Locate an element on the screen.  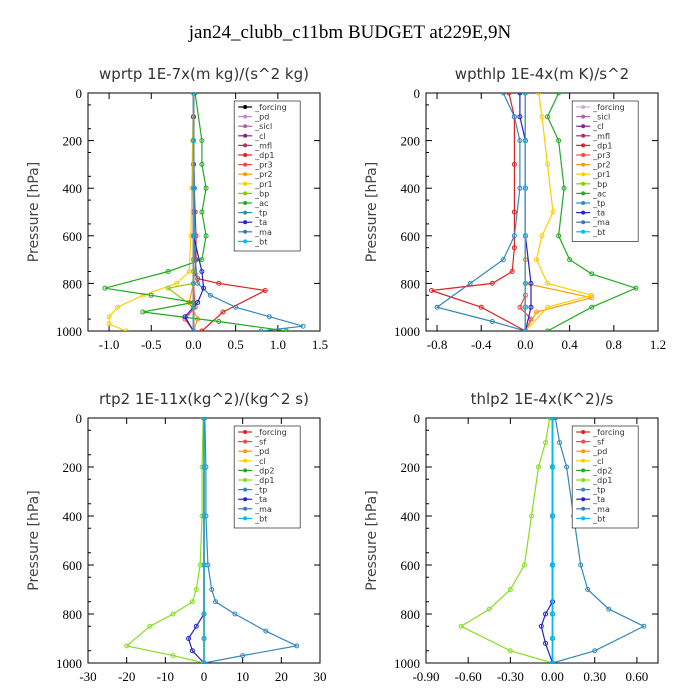
rtp2-series-line-dp1 is located at coordinates (165, 540).